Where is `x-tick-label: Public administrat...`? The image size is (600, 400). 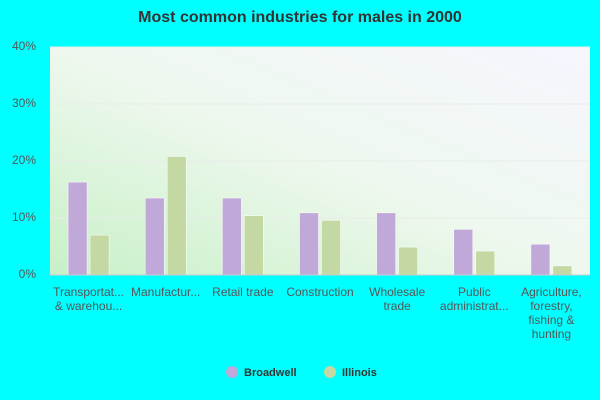
x-tick-label: Public administrat... is located at coordinates (474, 299).